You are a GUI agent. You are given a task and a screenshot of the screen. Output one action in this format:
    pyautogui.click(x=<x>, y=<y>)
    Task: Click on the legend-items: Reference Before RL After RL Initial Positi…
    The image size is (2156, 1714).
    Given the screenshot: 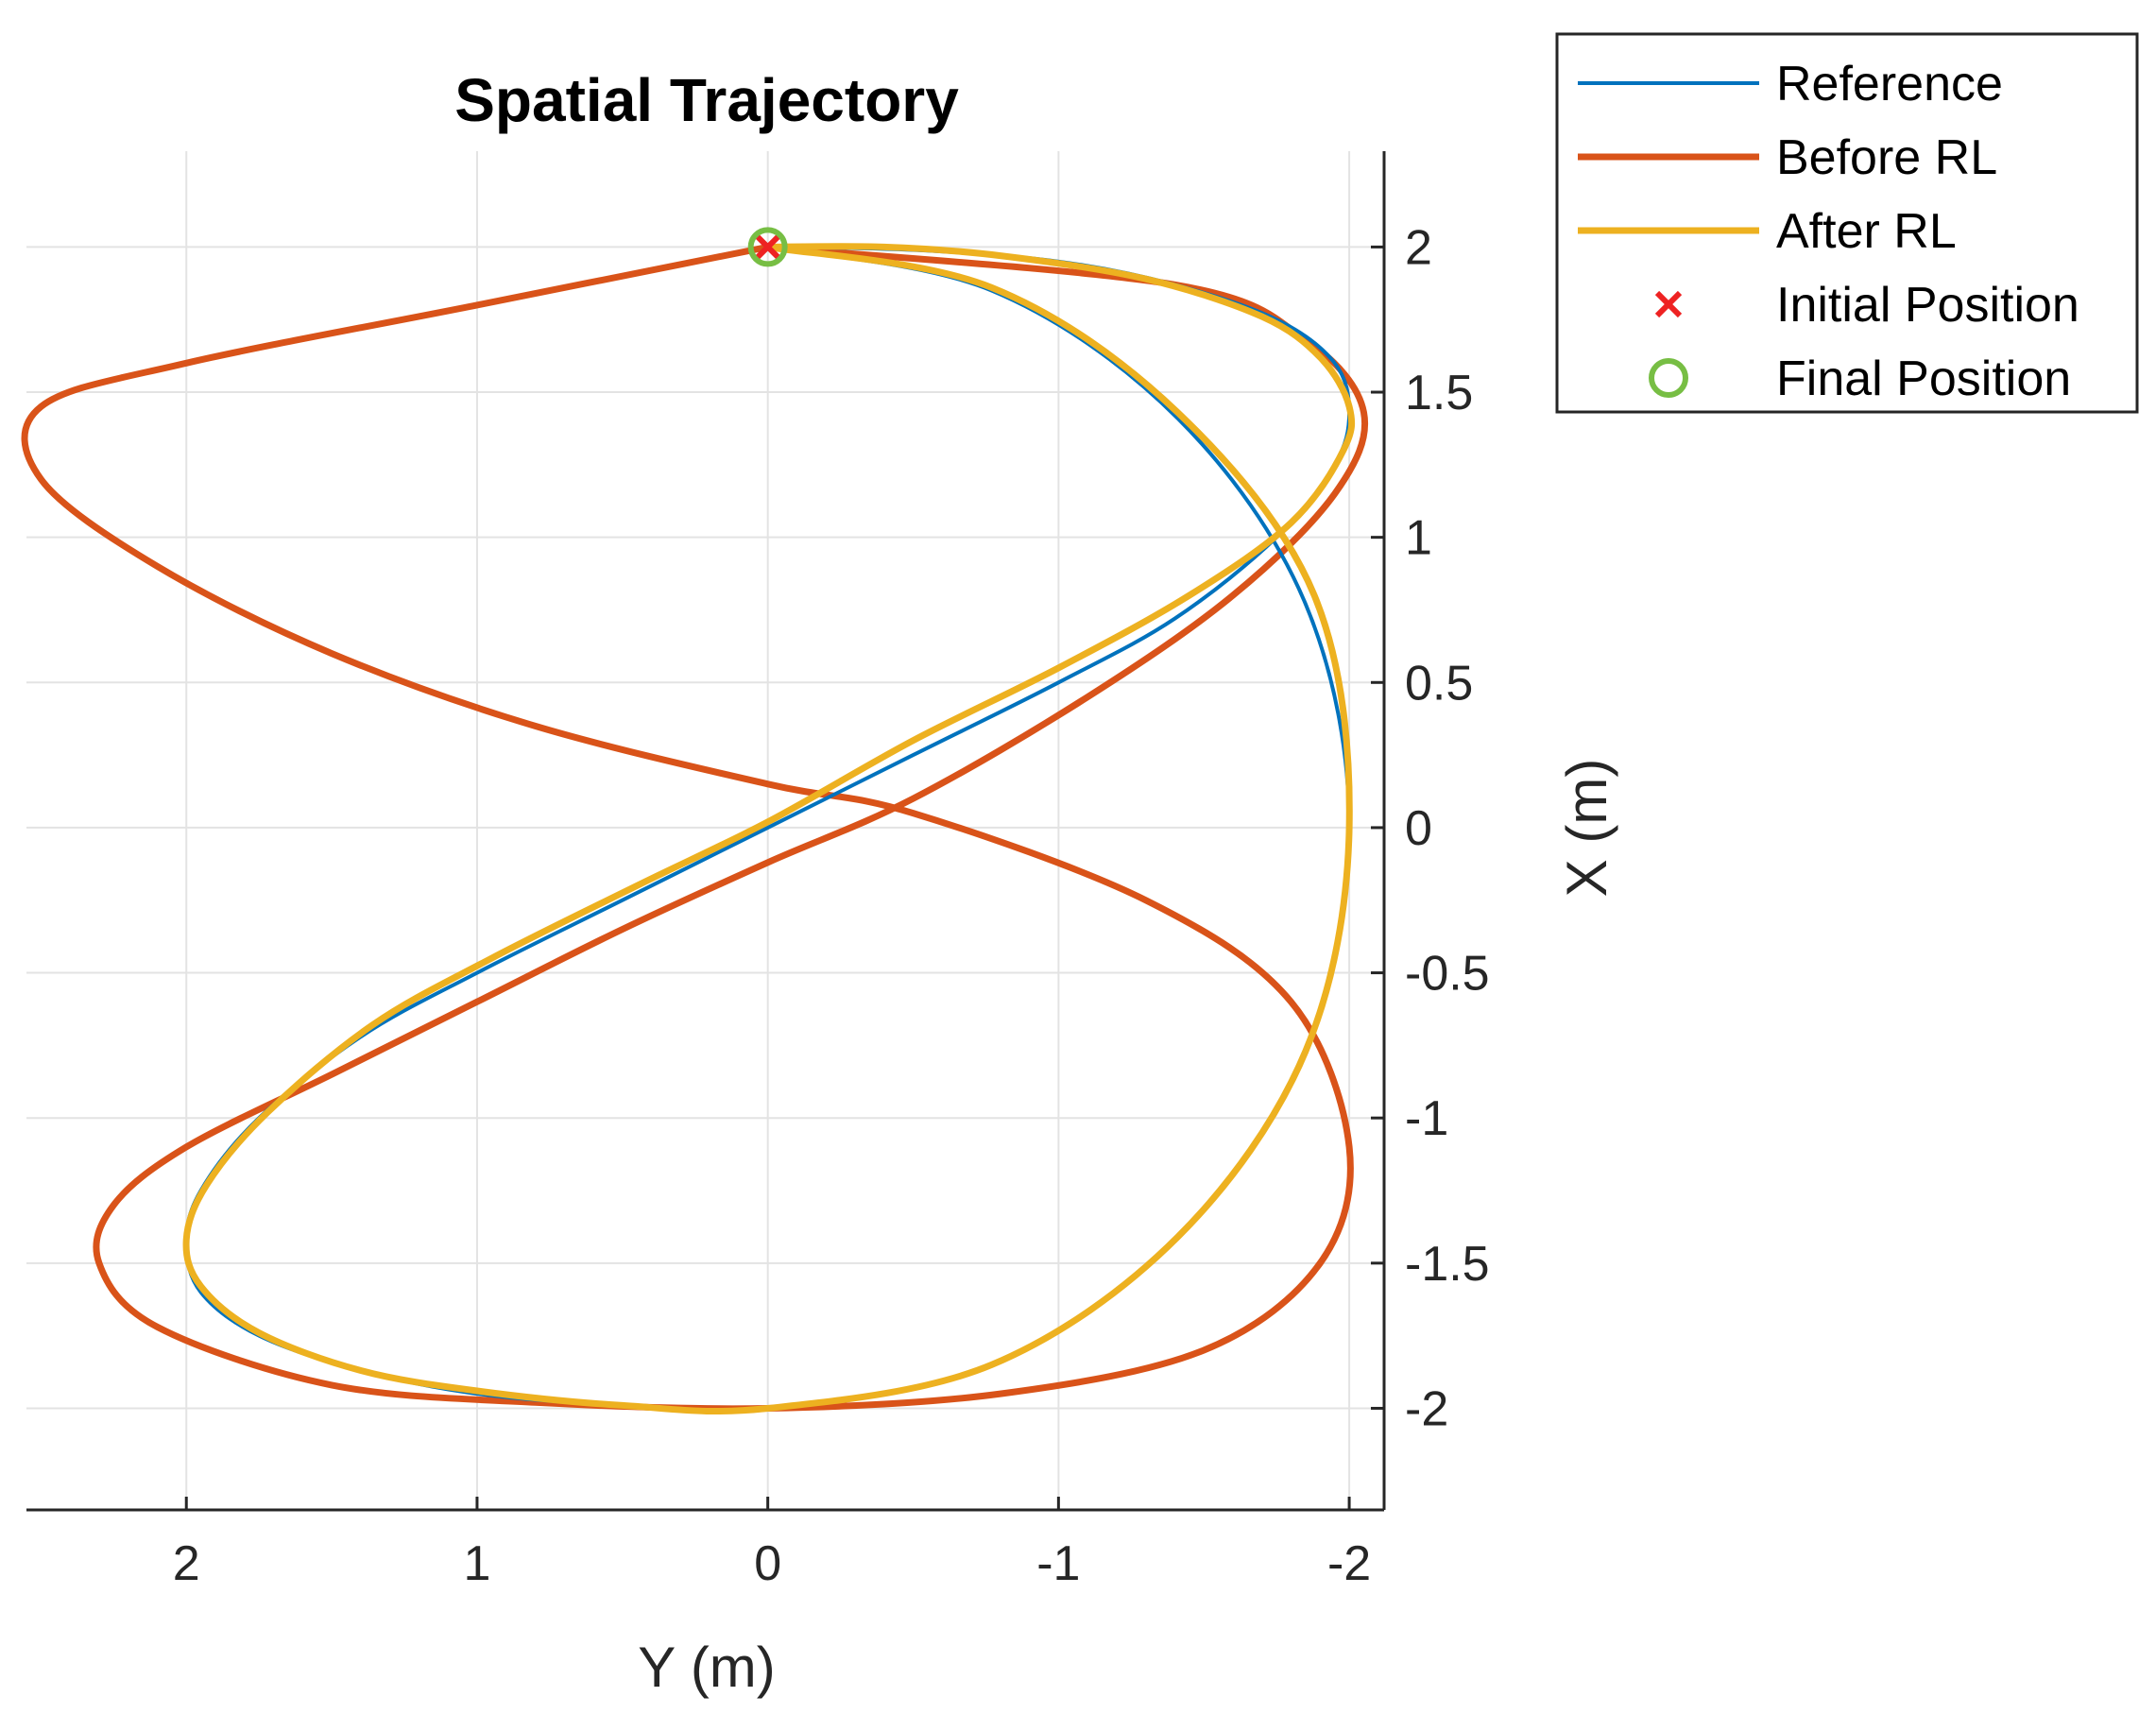 What is the action you would take?
    pyautogui.click(x=1829, y=232)
    